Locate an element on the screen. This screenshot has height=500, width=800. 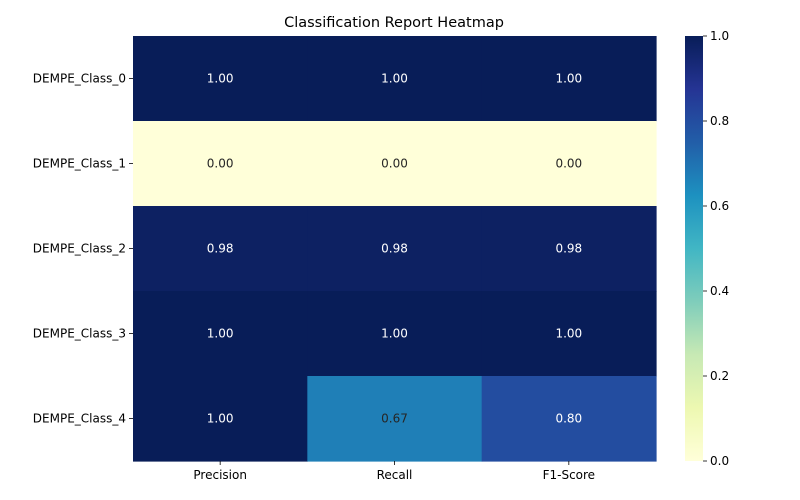
colorbar: 0.0 0.2 0.4 0.6 0.8 1.0 is located at coordinates (707, 248).